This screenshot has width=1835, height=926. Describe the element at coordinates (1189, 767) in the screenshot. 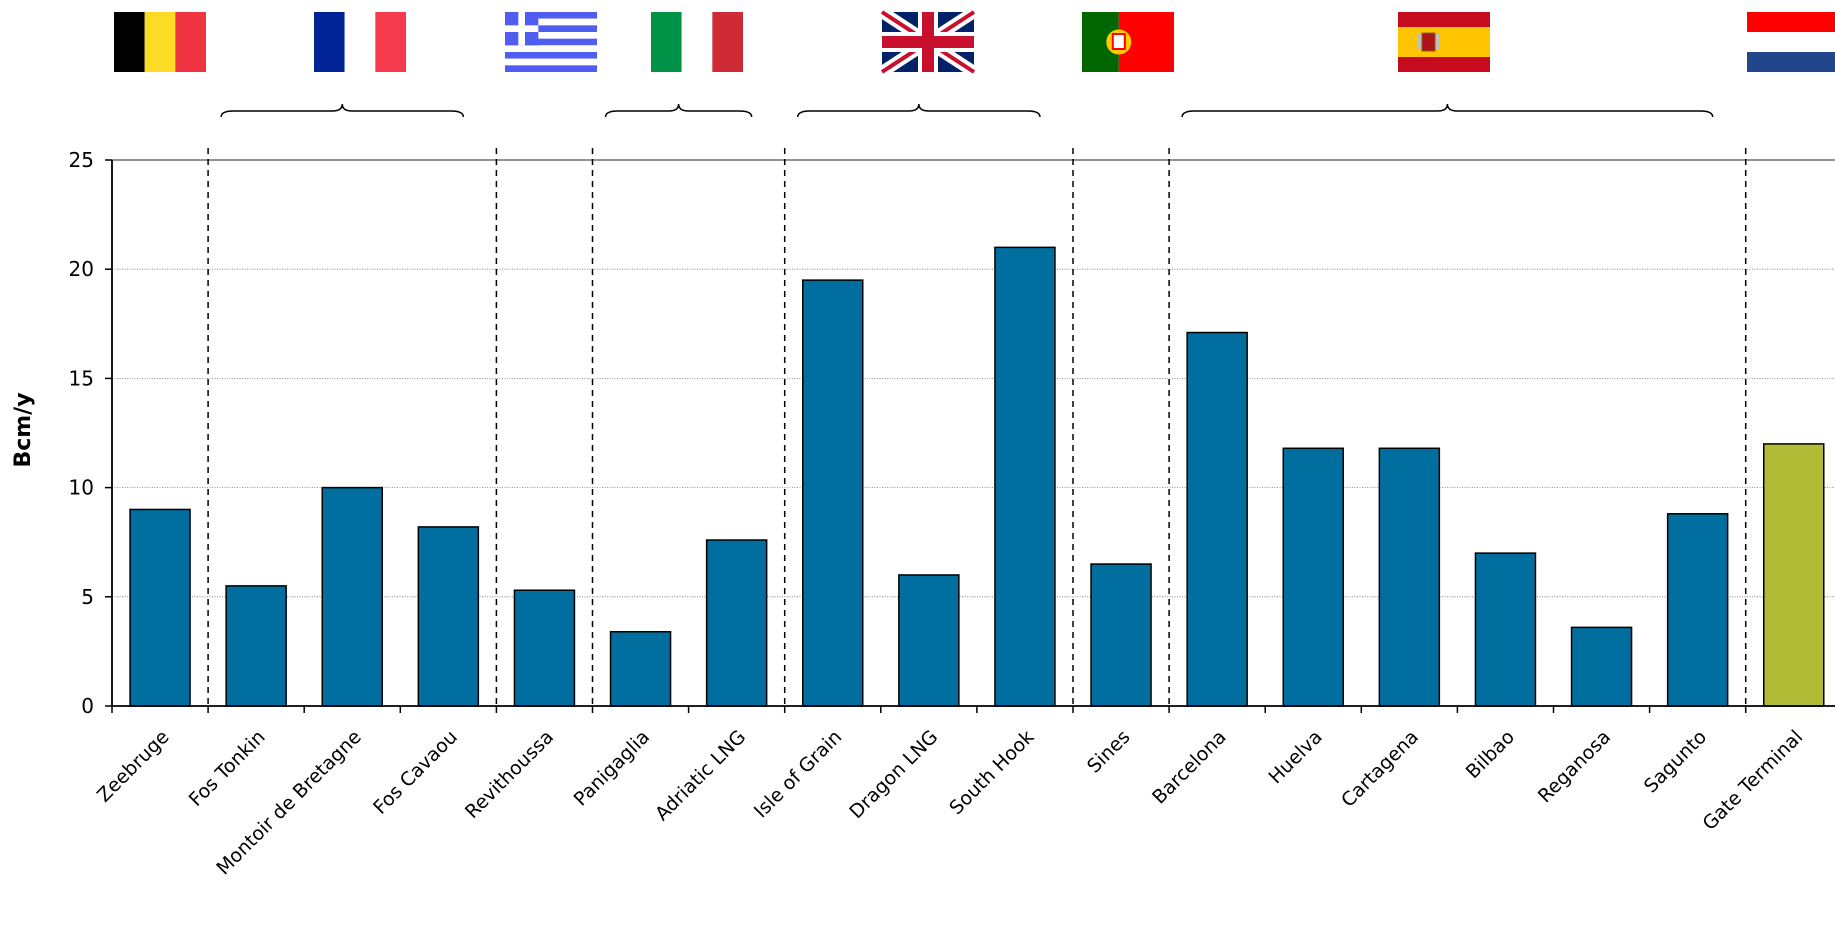

I see `category-label: Barcelona` at that location.